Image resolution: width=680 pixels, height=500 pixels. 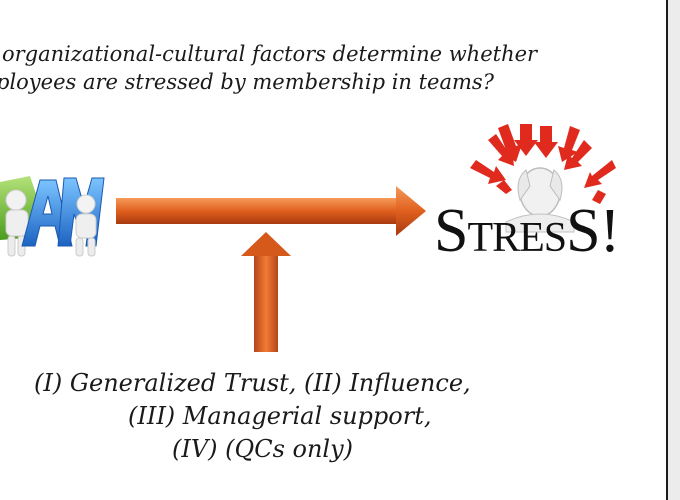 I want to click on stress-burst-icon, so click(x=543, y=164).